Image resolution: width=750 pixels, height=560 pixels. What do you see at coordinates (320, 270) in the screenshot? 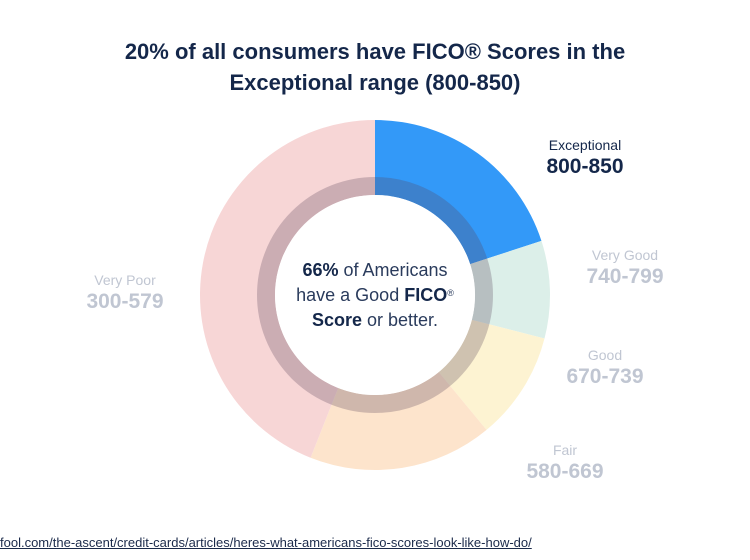
I see `center-percent: 66%` at bounding box center [320, 270].